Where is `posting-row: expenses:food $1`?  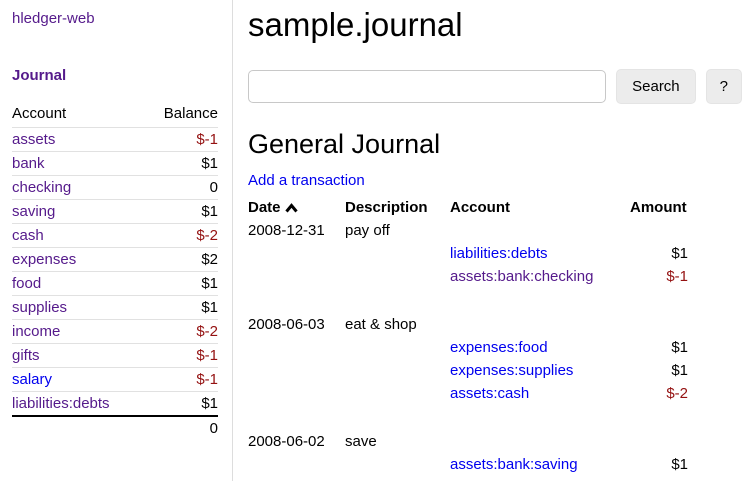
posting-row: expenses:food $1 is located at coordinates (468, 347).